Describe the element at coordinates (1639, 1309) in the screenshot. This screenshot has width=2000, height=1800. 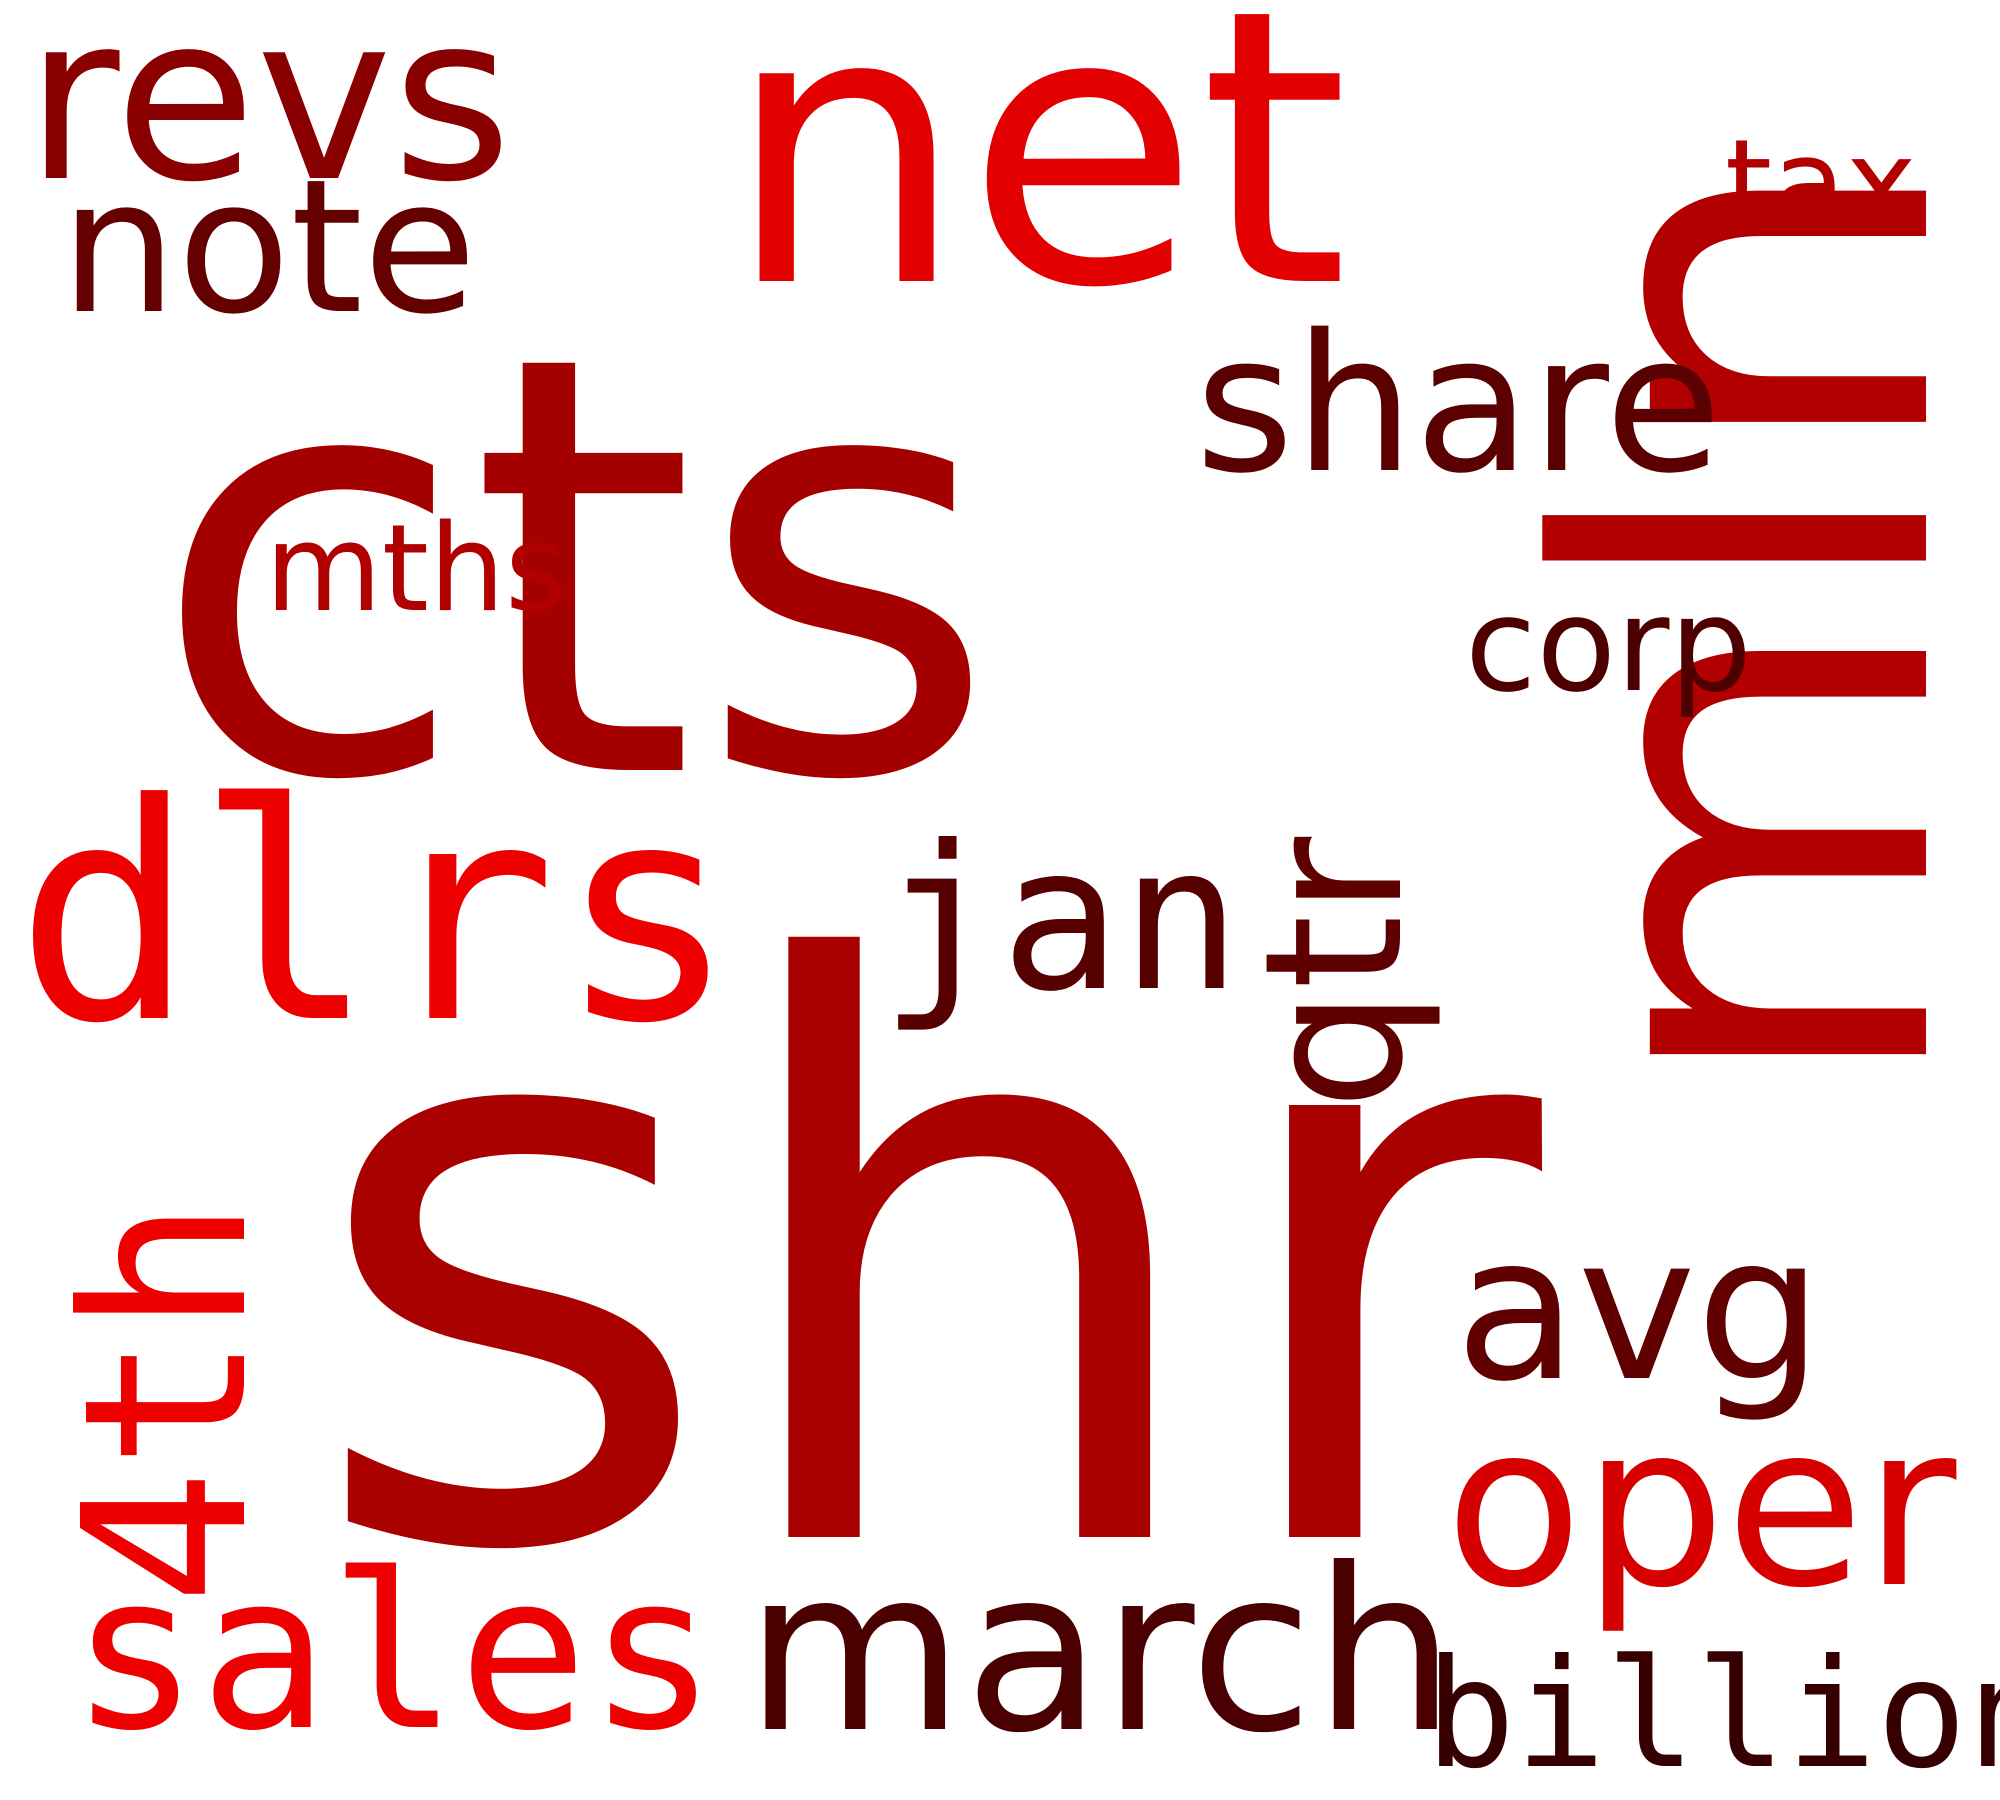
I see `word-avg: avg` at that location.